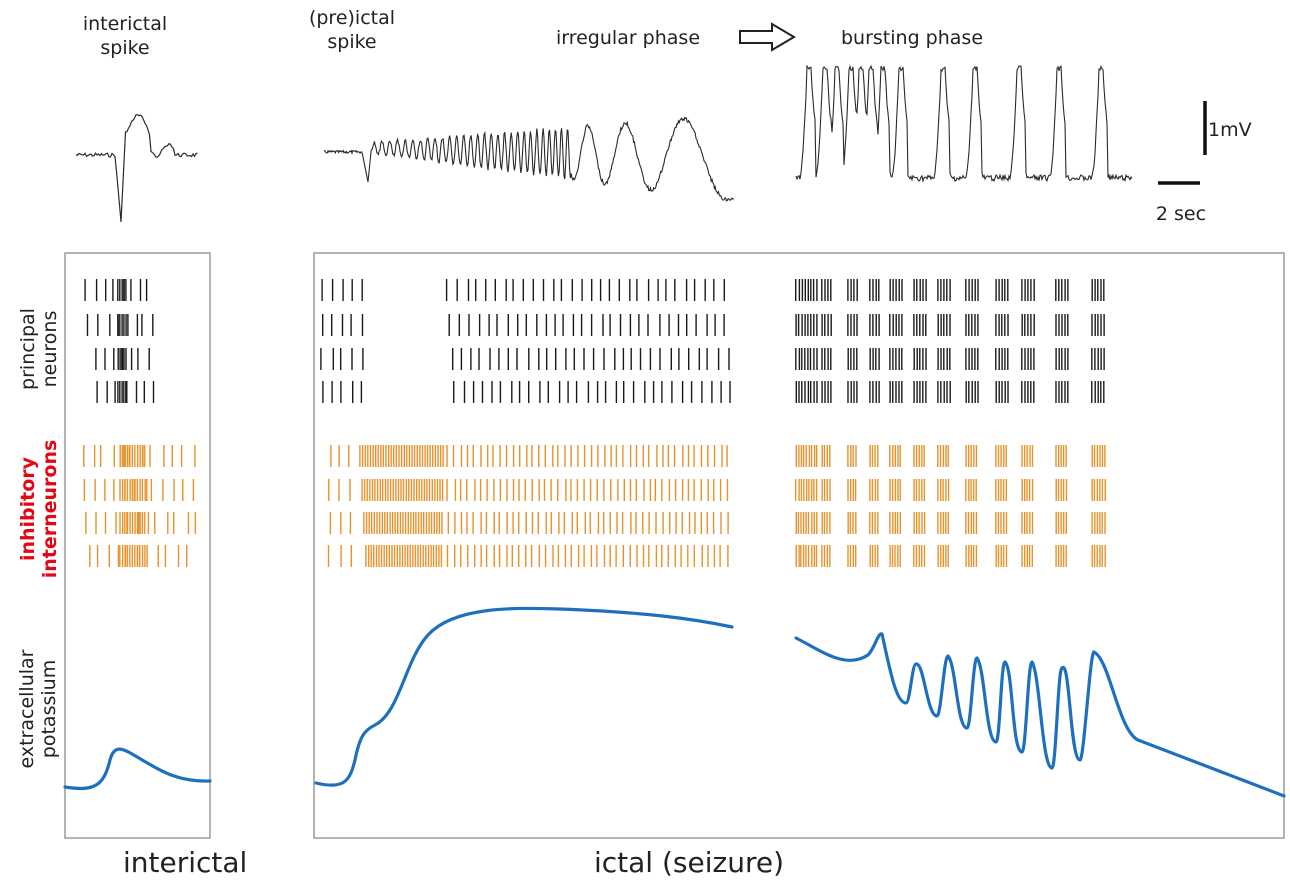 The width and height of the screenshot is (1290, 894). Describe the element at coordinates (352, 18) in the screenshot. I see `heading-preictal-line1: (pre)ictal` at that location.